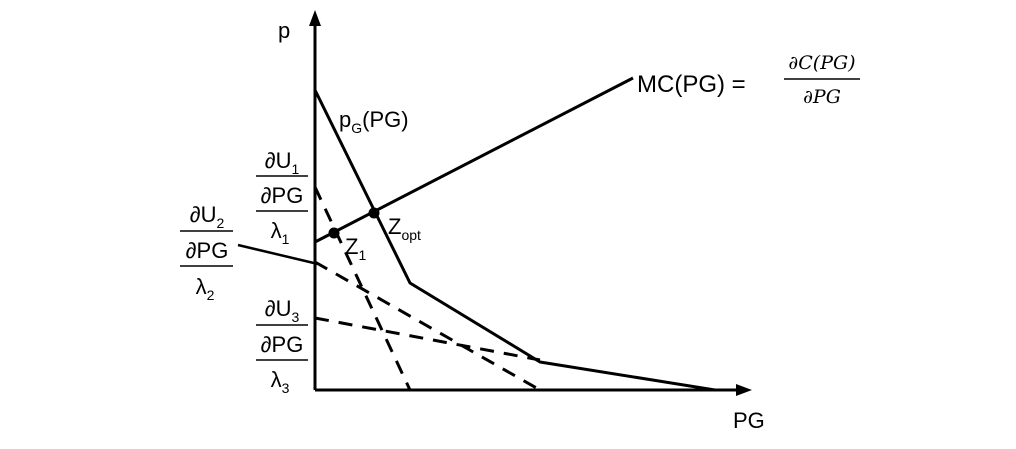  Describe the element at coordinates (295, 317) in the screenshot. I see `fraction-3-num-subscript: 3` at that location.